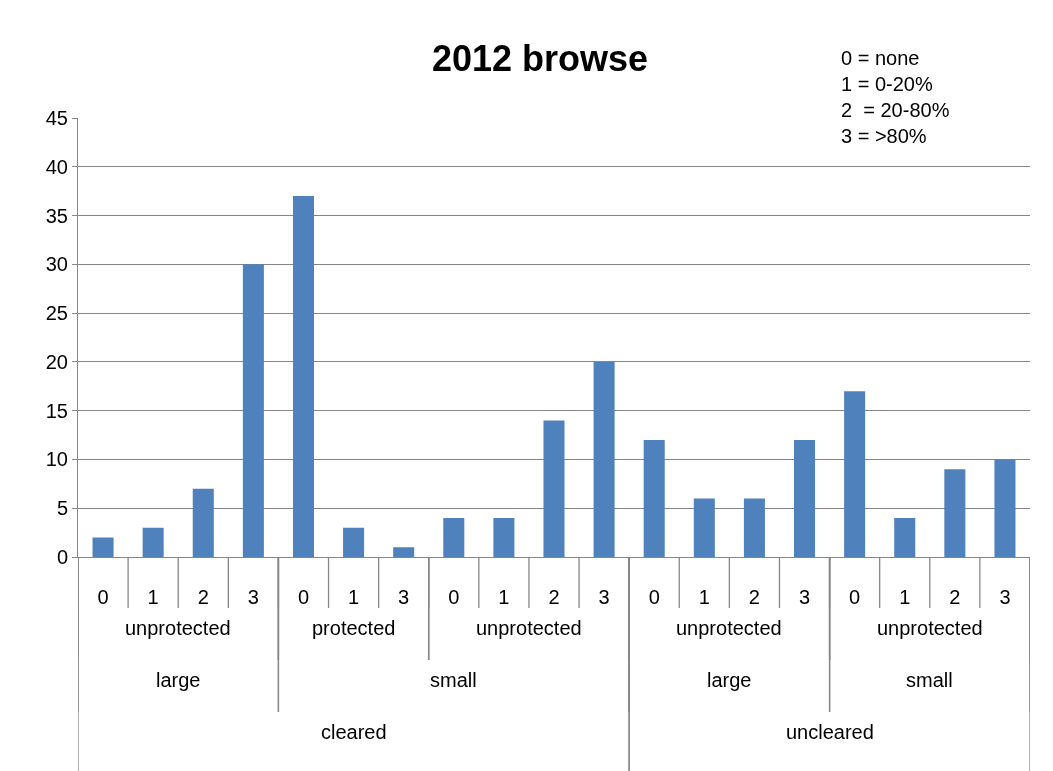 This screenshot has height=771, width=1053. I want to click on text: 1 = 0-20%, so click(887, 84).